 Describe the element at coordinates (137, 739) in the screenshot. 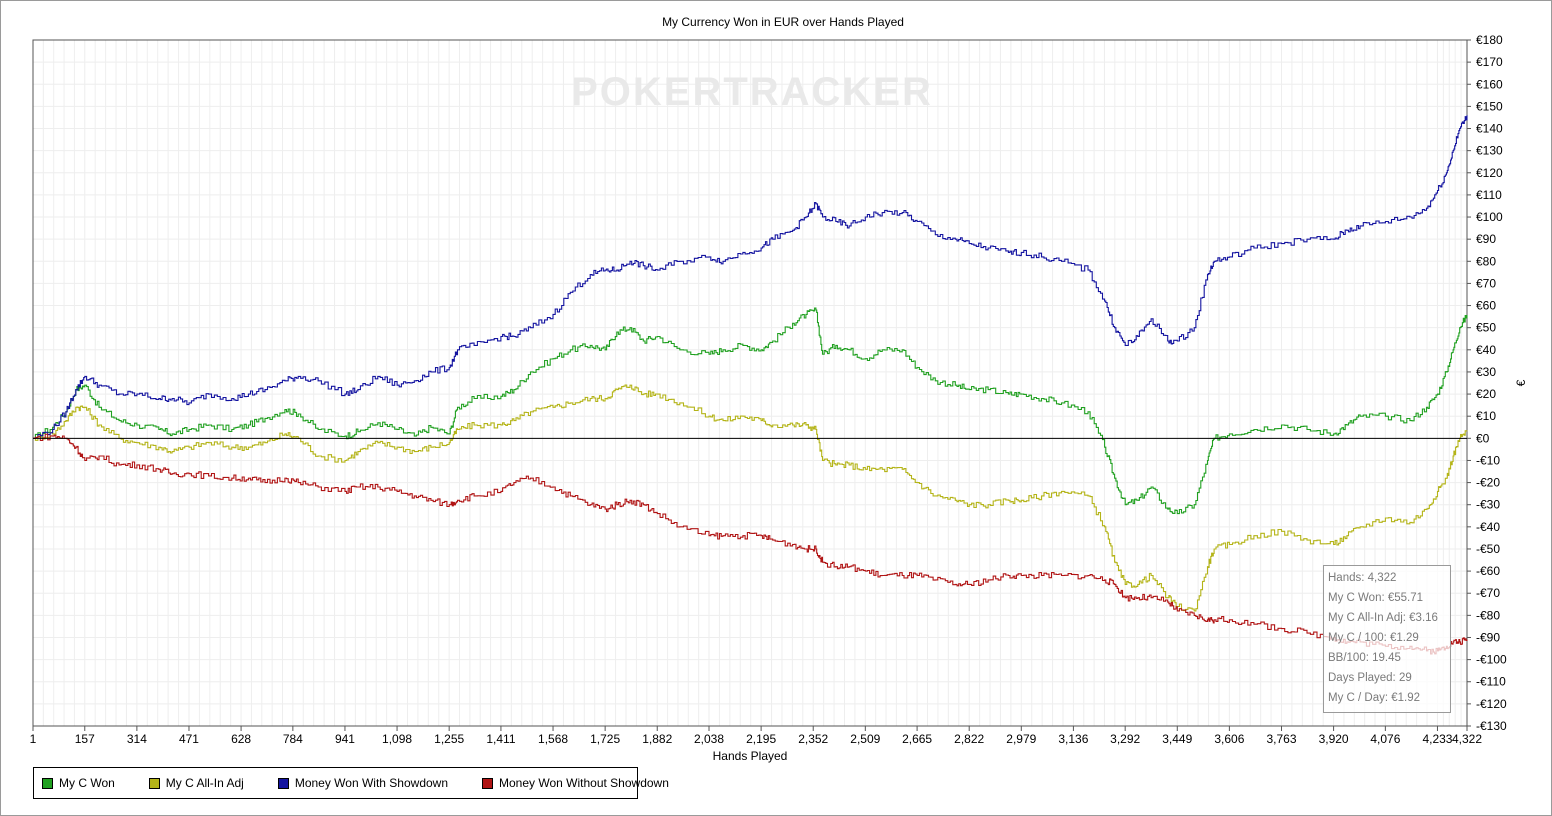

I see `x-tick-label: 314` at that location.